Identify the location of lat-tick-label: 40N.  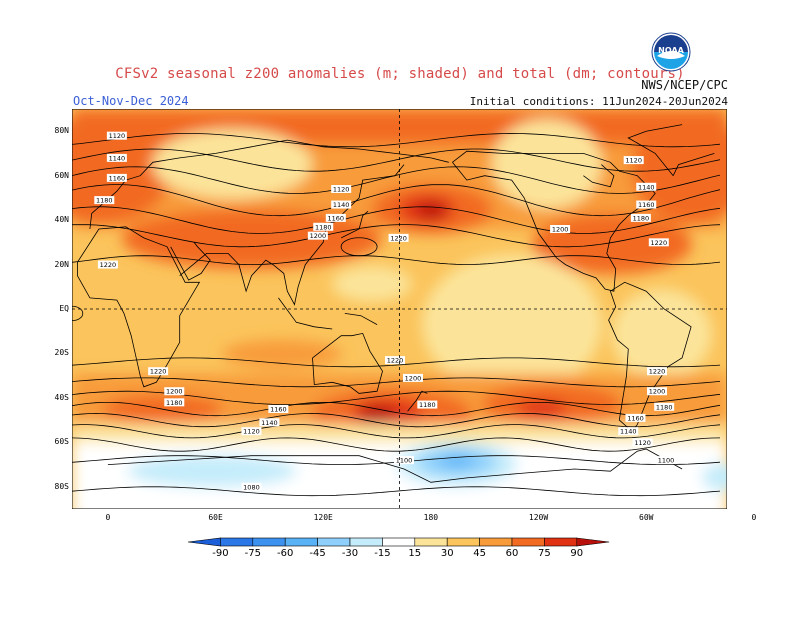
(61, 220).